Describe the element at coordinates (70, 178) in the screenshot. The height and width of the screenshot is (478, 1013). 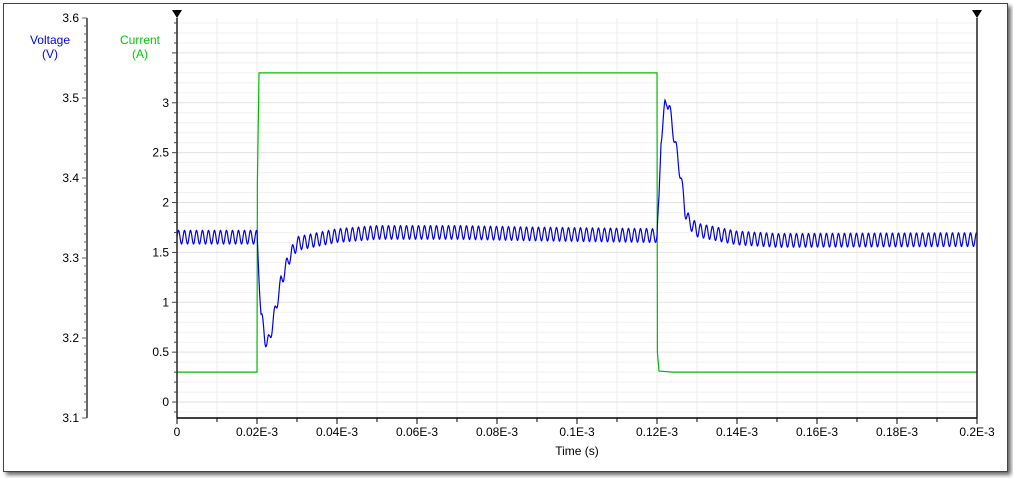
I see `voltage-tick-label: 3.4` at that location.